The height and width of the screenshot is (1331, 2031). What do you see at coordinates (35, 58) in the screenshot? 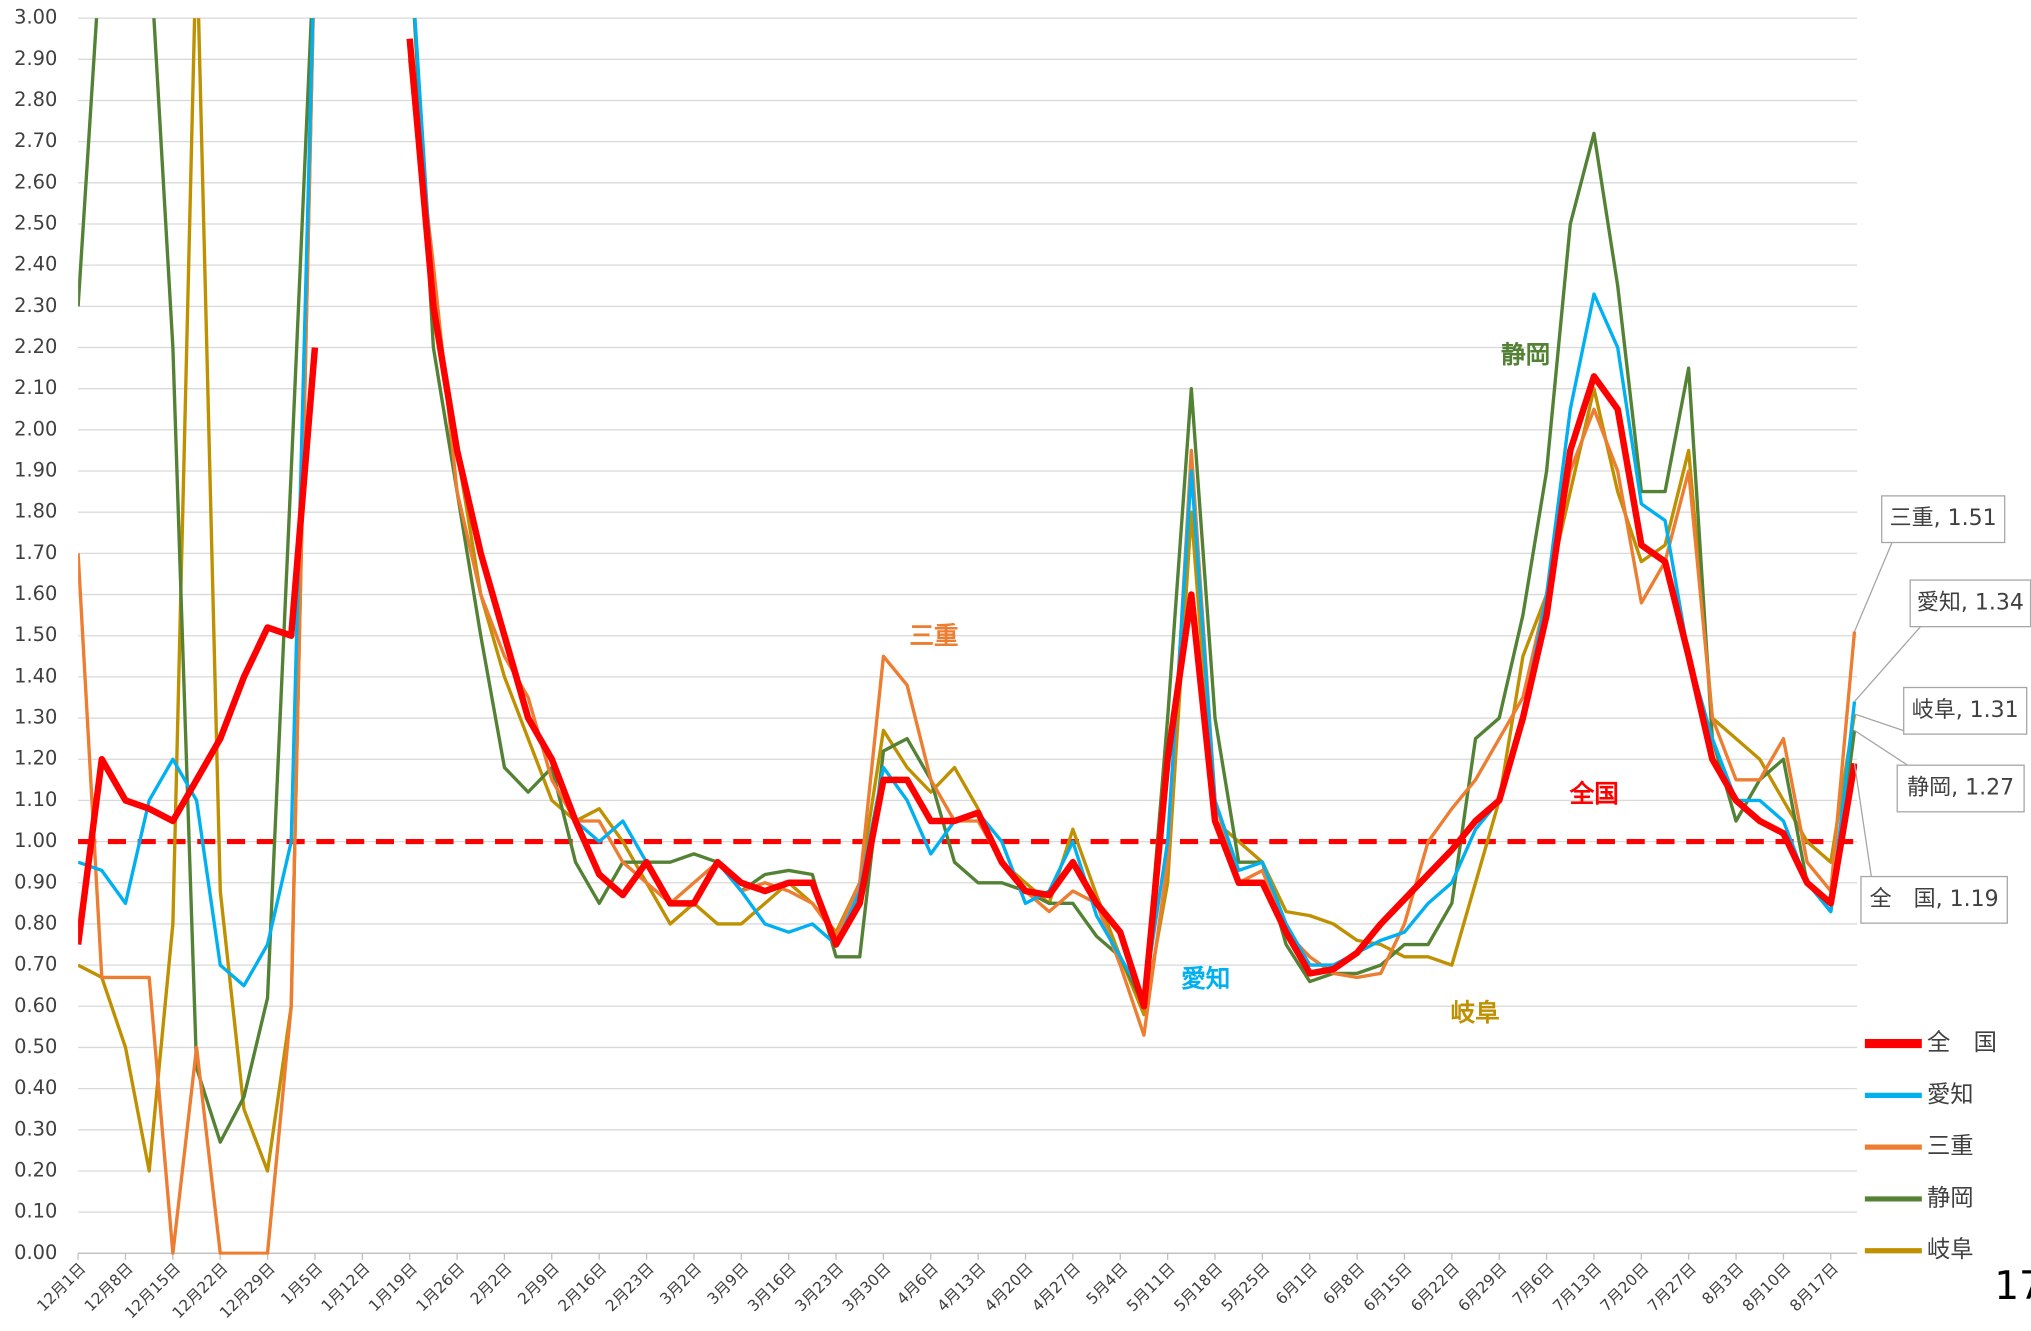
I see `y-tick-label: 2.90` at bounding box center [35, 58].